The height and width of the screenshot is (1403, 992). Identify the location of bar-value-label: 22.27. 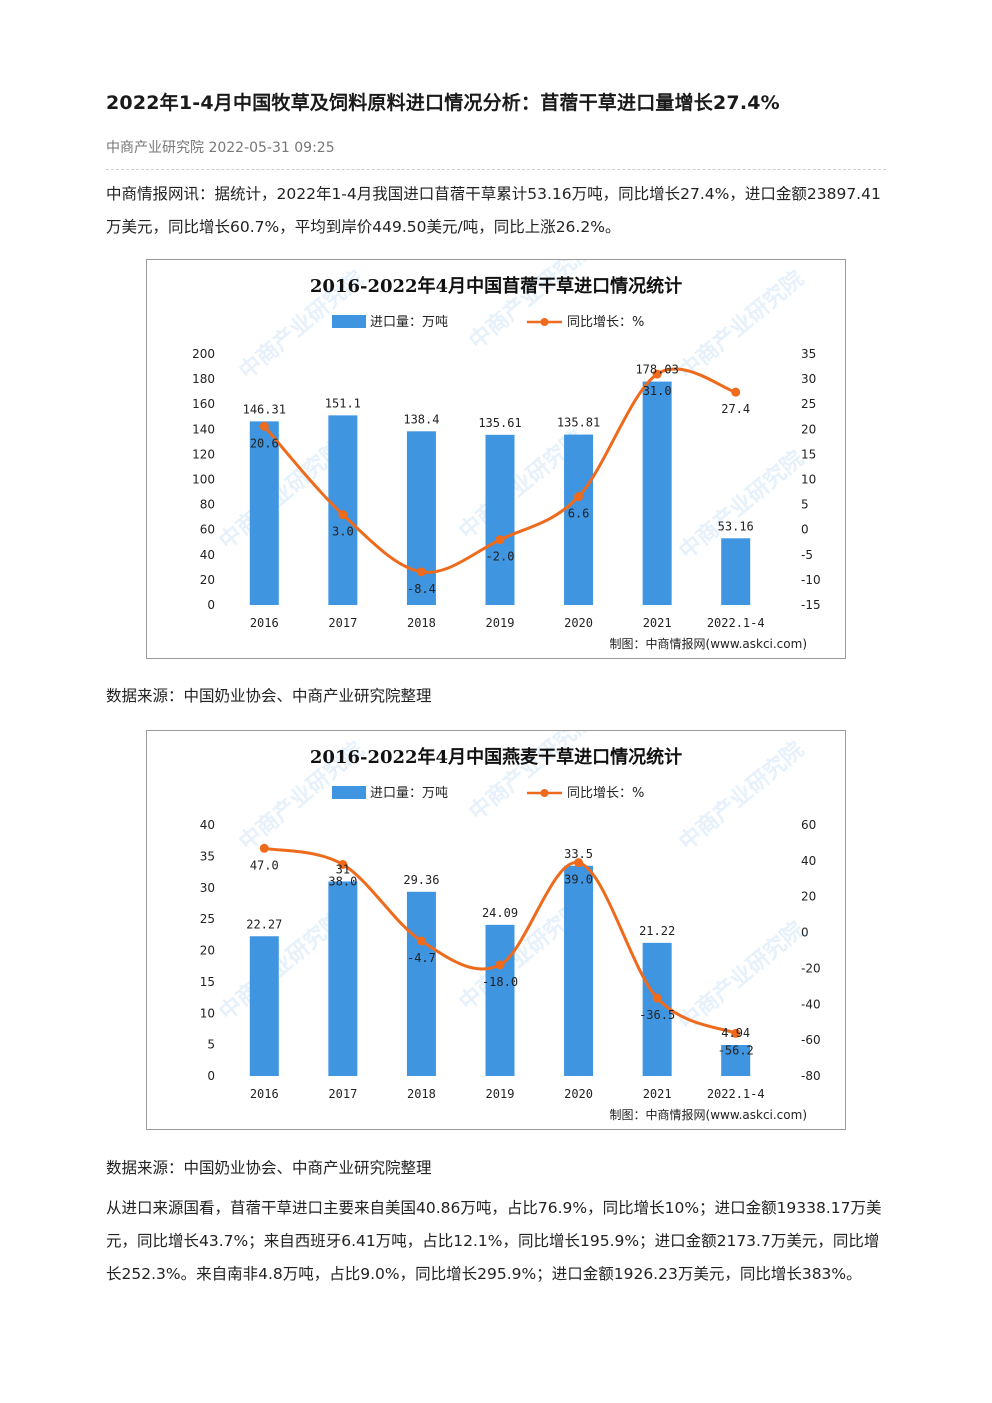
(264, 924).